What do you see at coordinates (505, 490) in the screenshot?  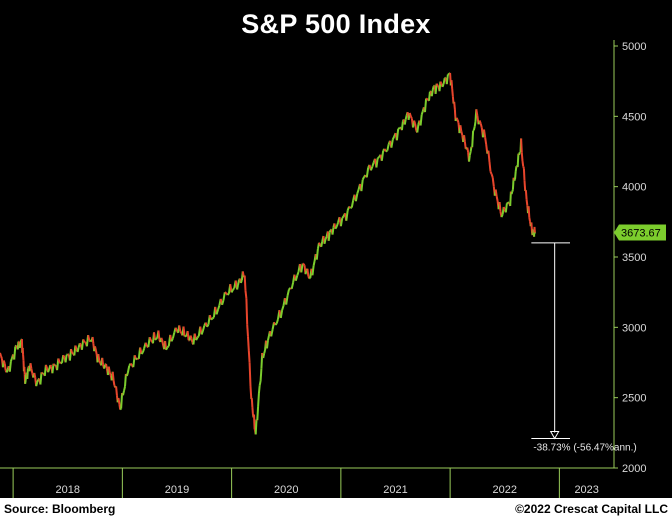 I see `x-tick-label: 2022` at bounding box center [505, 490].